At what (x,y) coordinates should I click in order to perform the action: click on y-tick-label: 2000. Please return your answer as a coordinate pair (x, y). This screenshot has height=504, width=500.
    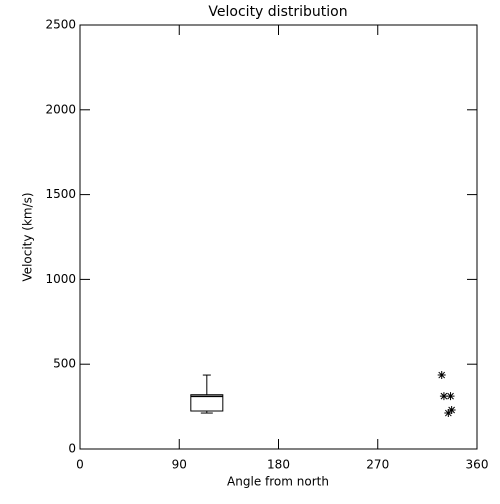
    Looking at the image, I should click on (60, 109).